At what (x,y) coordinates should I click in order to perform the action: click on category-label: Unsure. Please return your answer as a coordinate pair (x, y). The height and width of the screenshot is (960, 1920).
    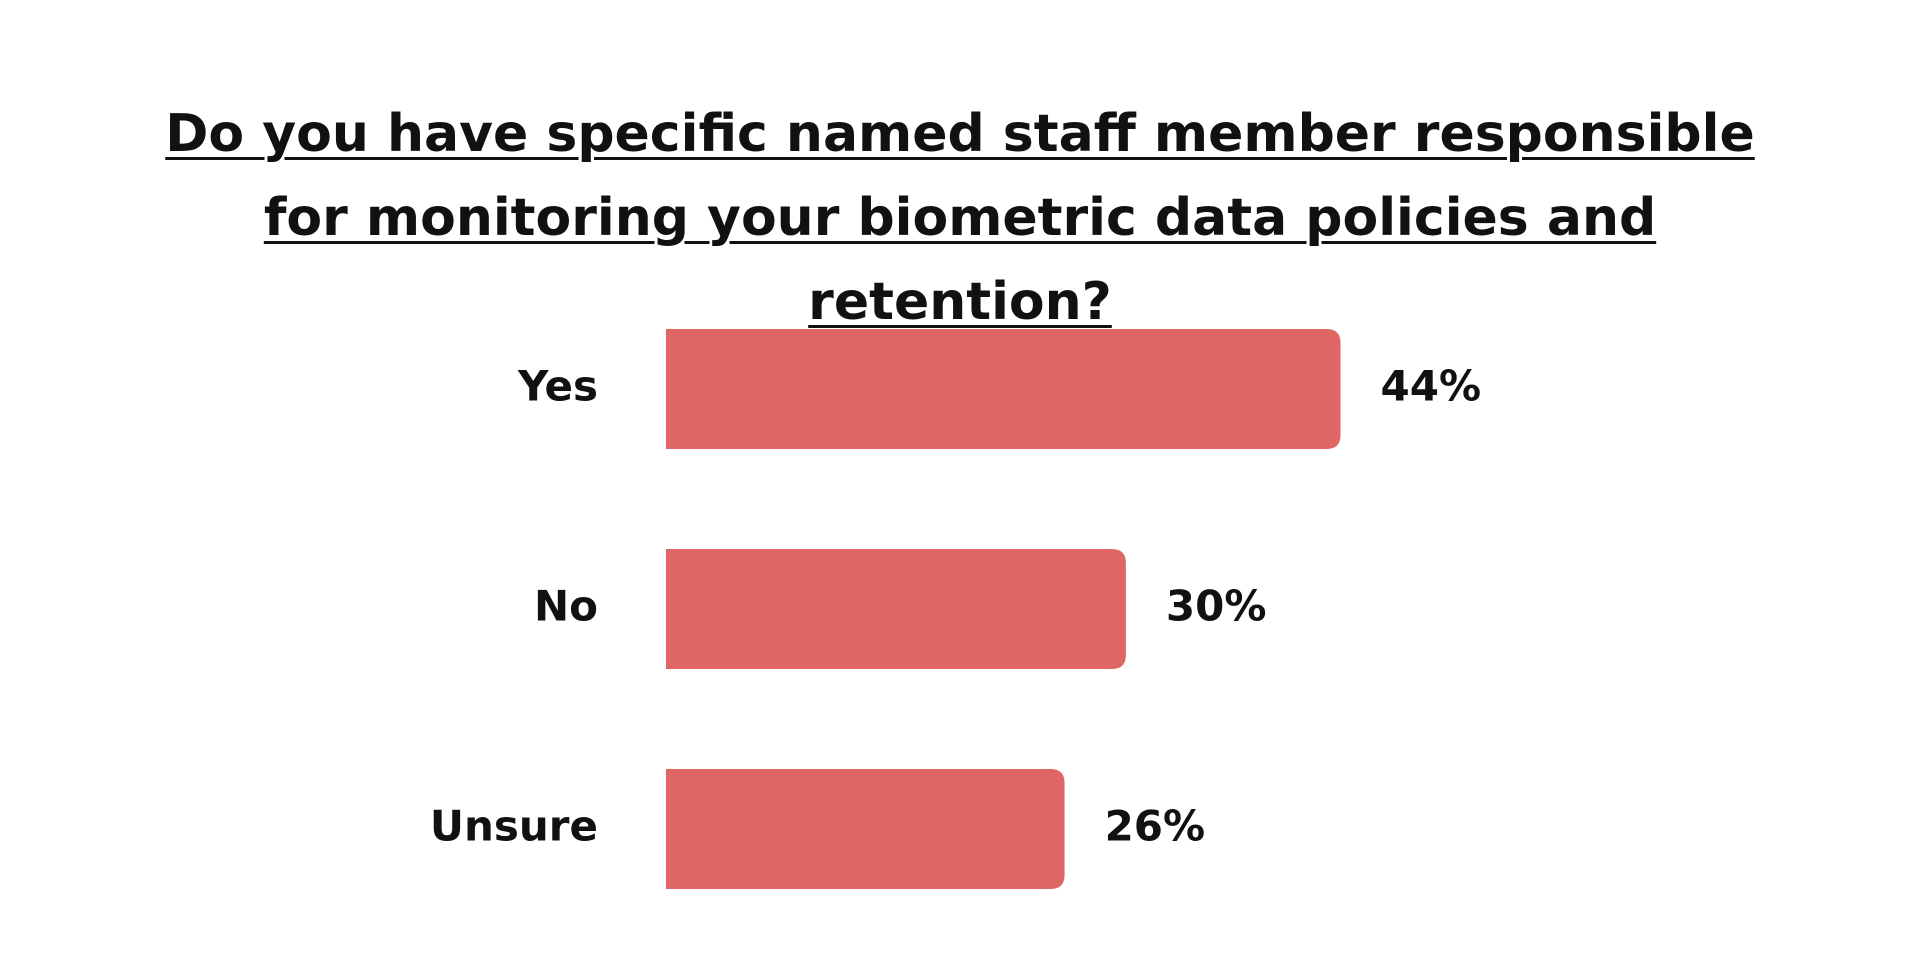
    Looking at the image, I should click on (514, 826).